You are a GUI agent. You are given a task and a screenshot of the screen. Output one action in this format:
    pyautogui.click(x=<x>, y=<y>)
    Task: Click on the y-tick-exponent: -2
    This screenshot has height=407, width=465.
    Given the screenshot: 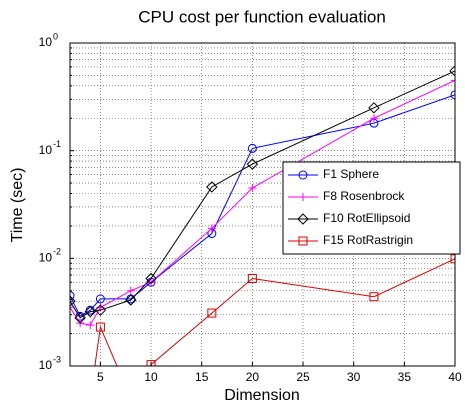 What is the action you would take?
    pyautogui.click(x=57, y=252)
    